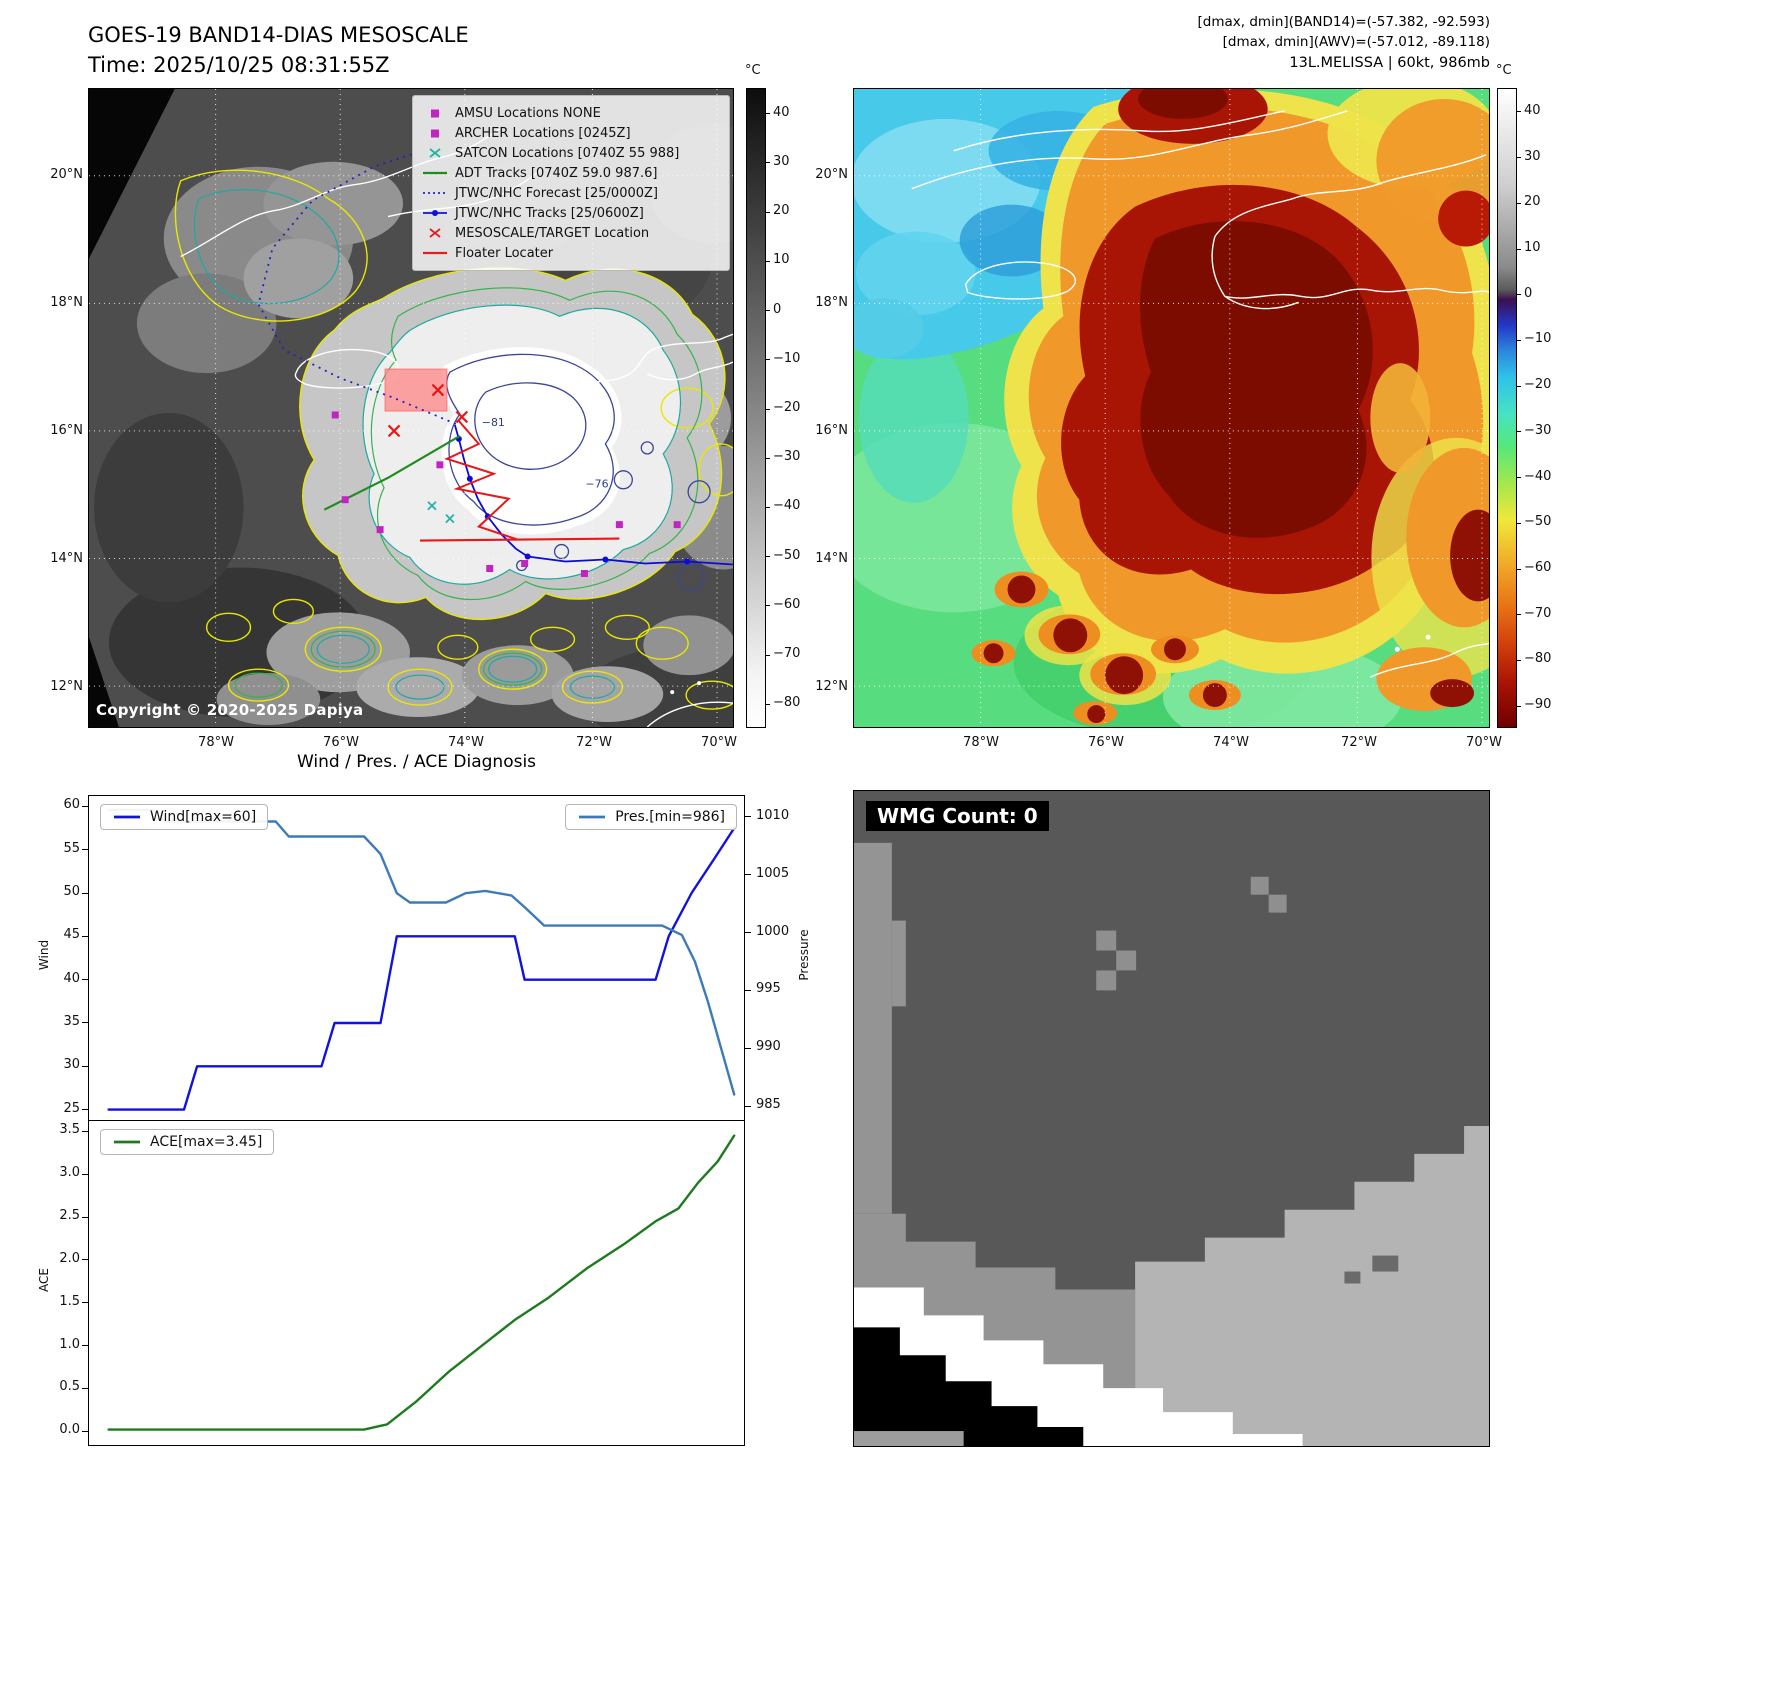 The height and width of the screenshot is (1690, 1792). What do you see at coordinates (969, 1386) in the screenshot?
I see `wmg-black-steps` at bounding box center [969, 1386].